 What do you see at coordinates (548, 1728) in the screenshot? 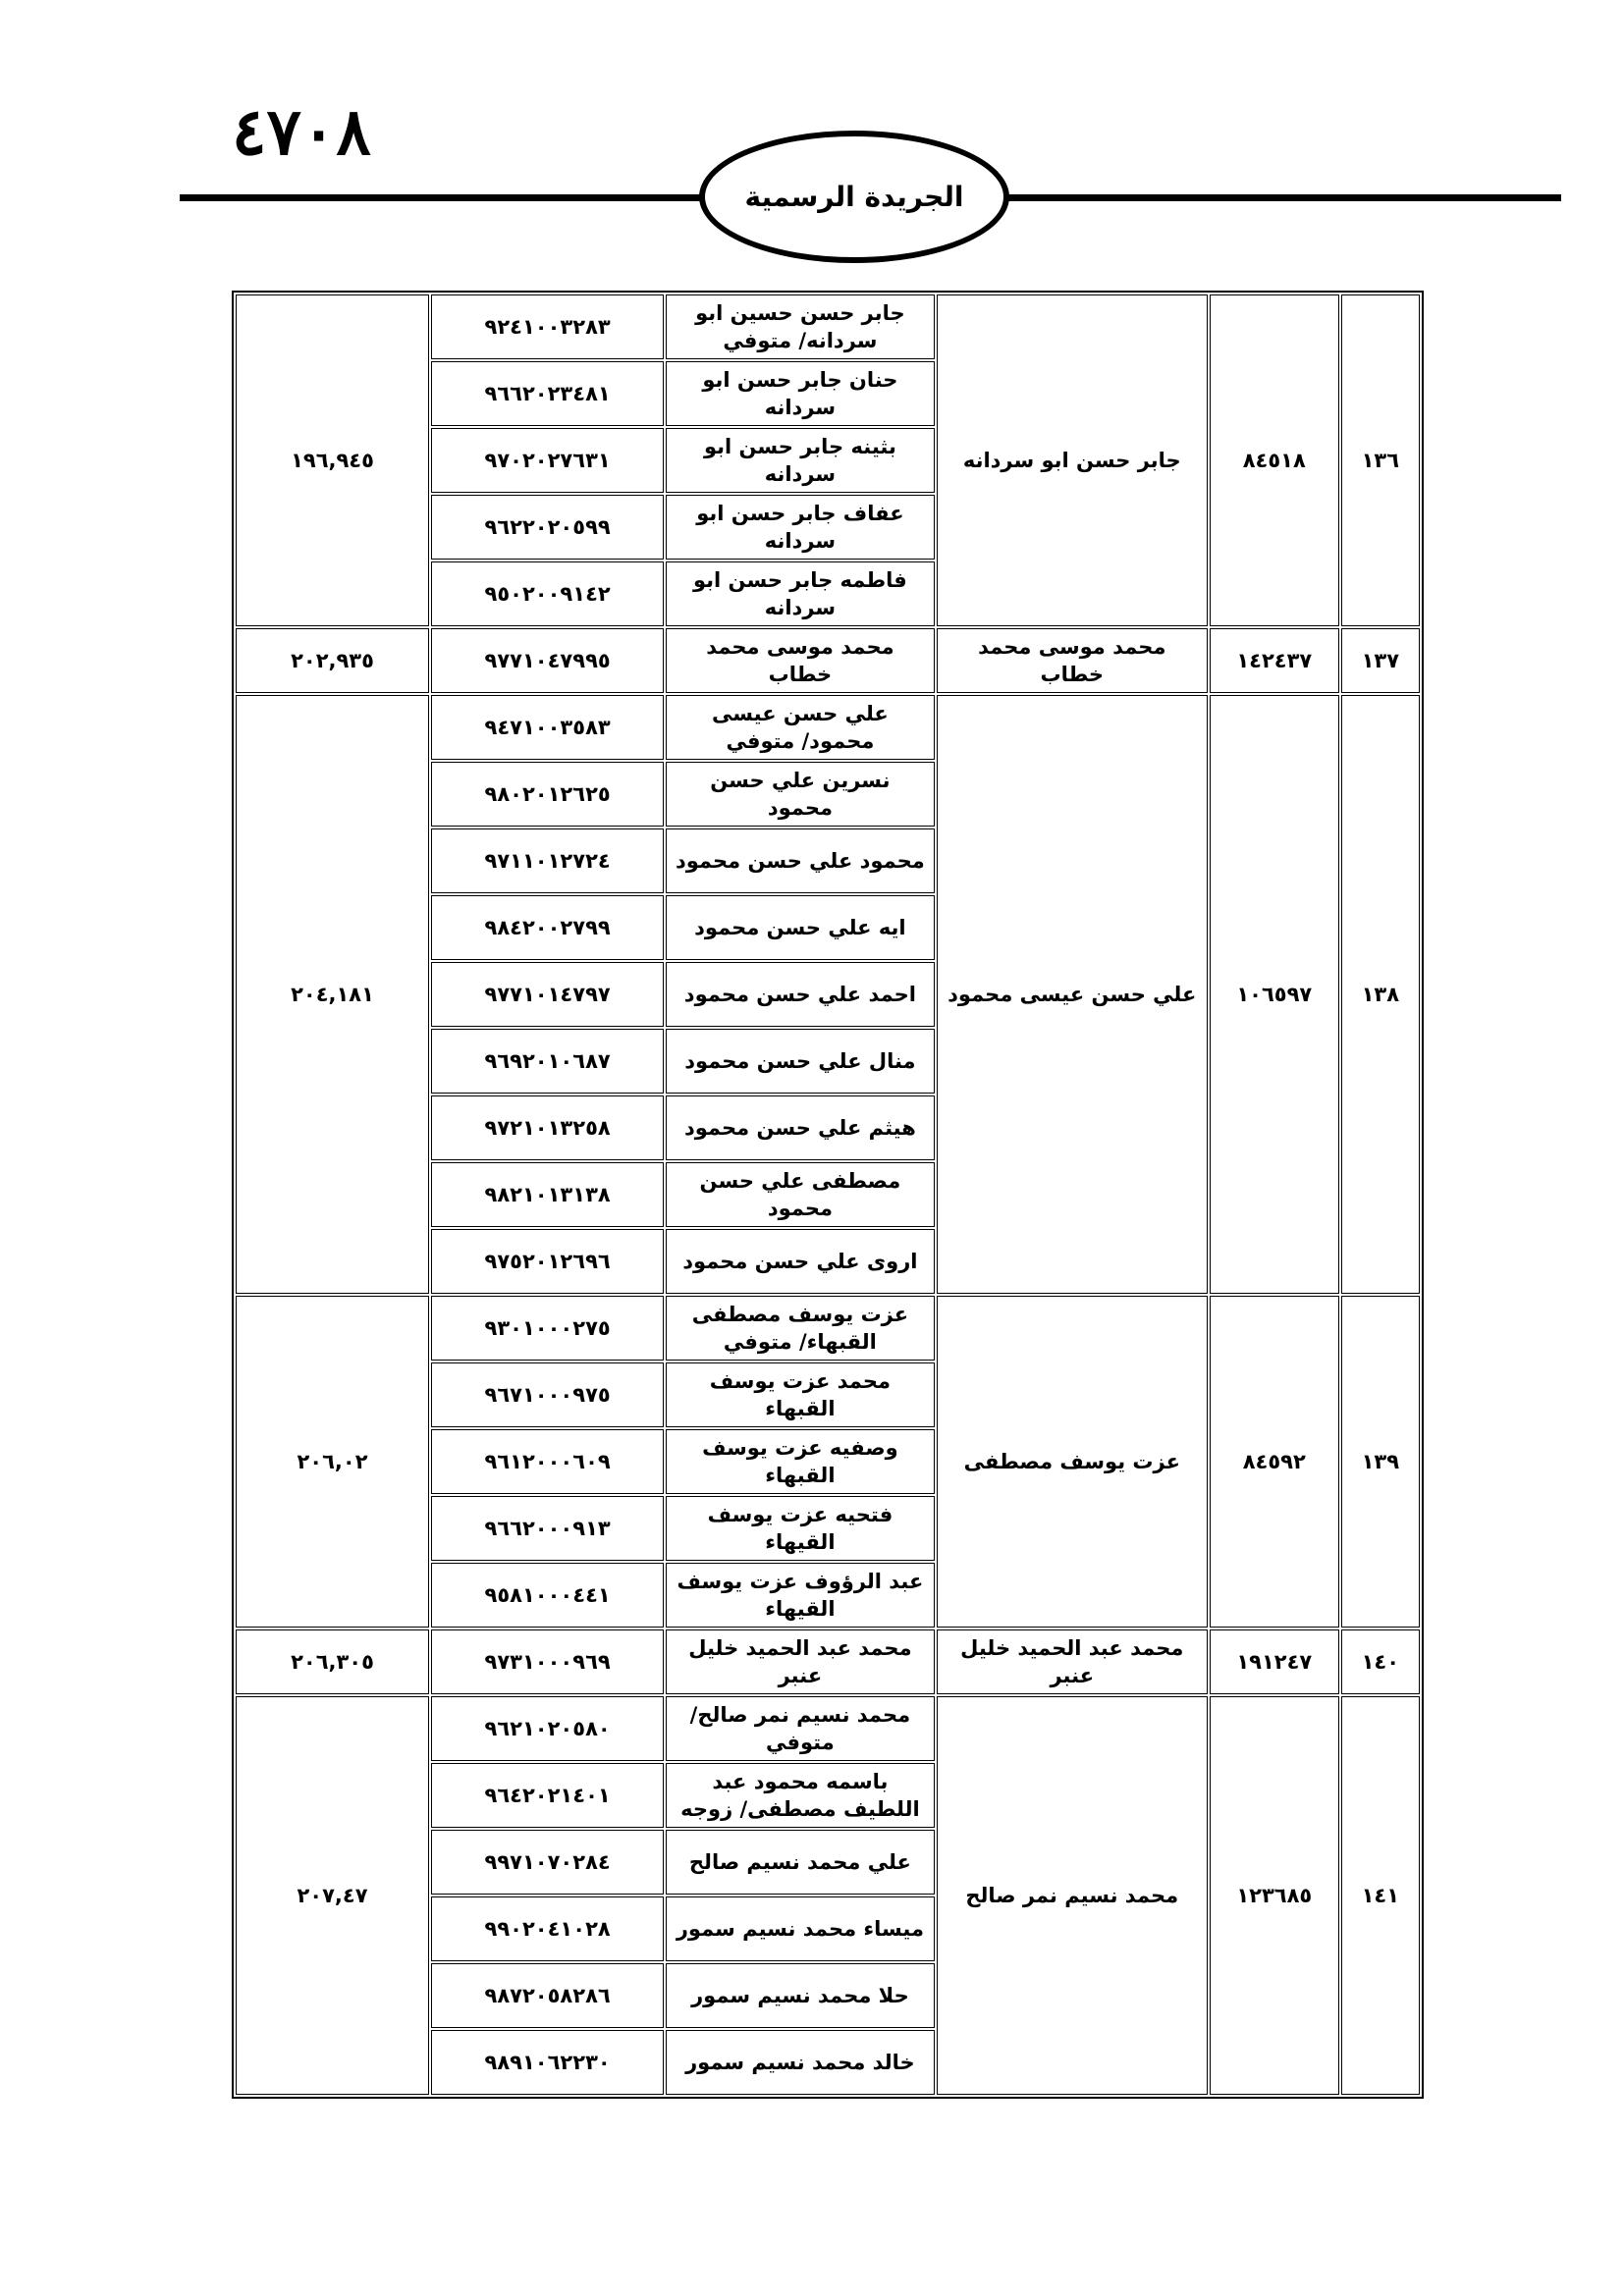
I see `heir-number: ٩٦٢١٠٢٠٥٨٠` at bounding box center [548, 1728].